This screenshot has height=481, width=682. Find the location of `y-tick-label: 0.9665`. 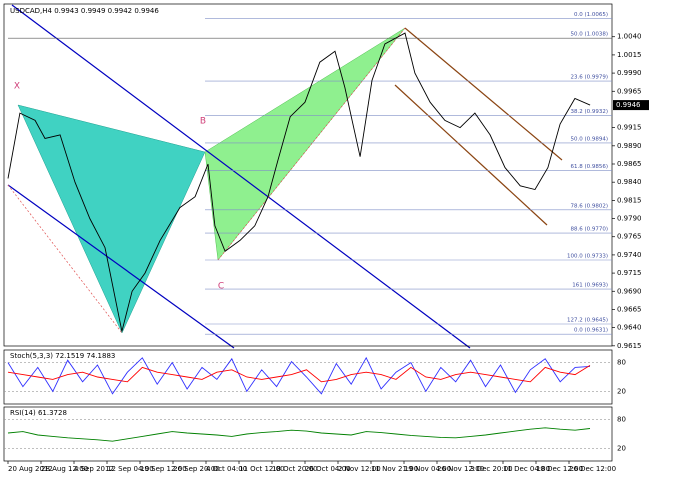

y-tick-label: 0.9665 is located at coordinates (629, 309).